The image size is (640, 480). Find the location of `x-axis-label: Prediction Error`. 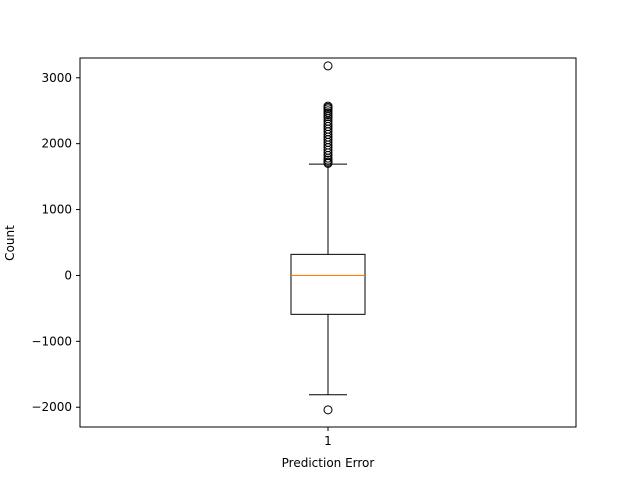

x-axis-label: Prediction Error is located at coordinates (328, 463).